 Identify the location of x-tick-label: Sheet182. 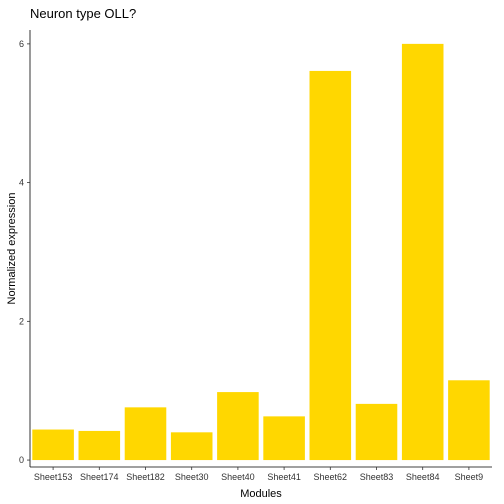
(145, 477).